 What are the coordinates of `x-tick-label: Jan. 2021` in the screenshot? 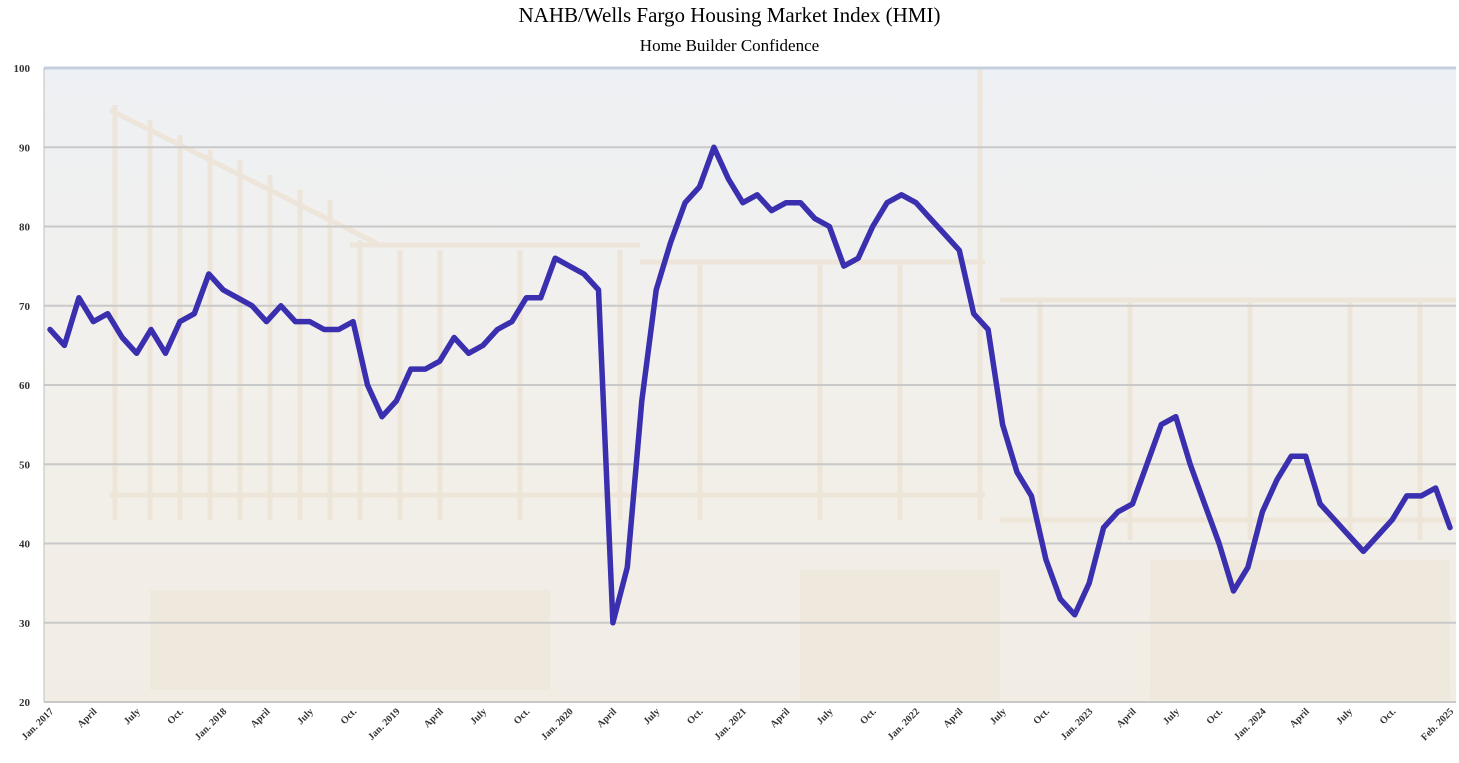 It's located at (730, 724).